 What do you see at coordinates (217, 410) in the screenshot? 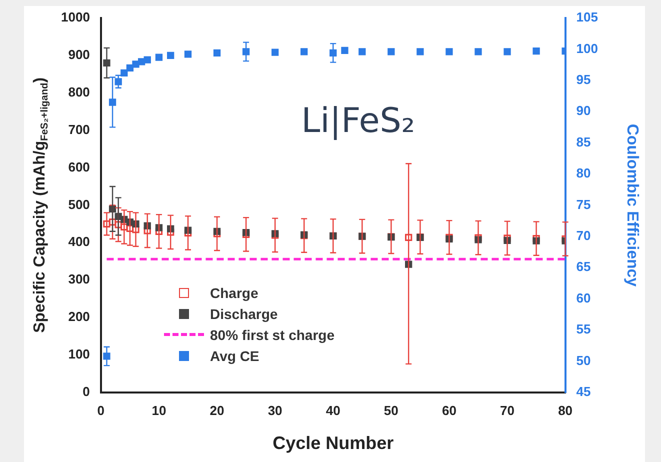
I see `x-tick-label: 20` at bounding box center [217, 410].